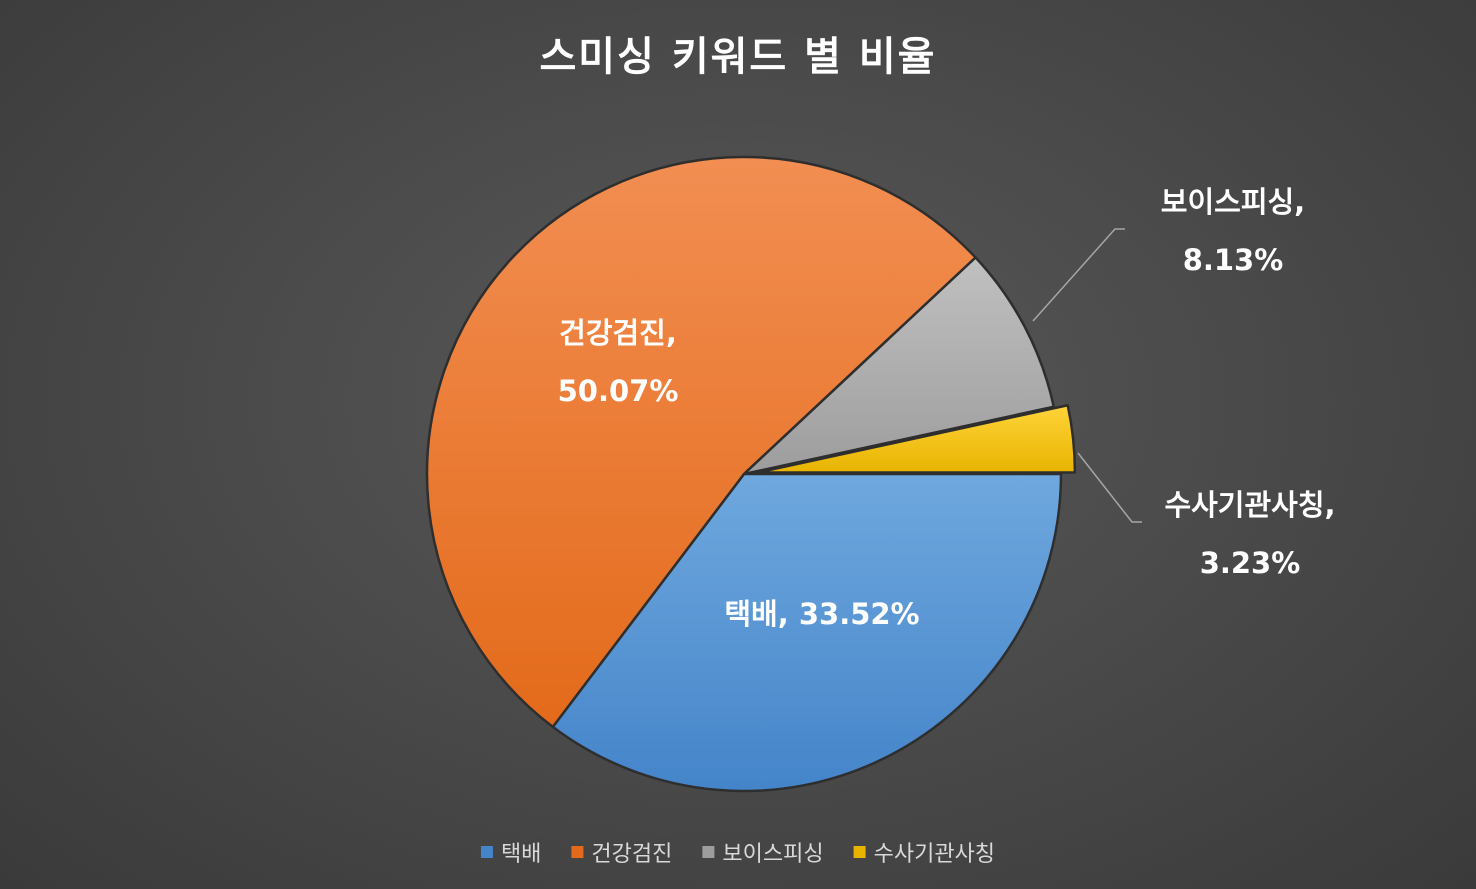 The image size is (1476, 889). Describe the element at coordinates (772, 854) in the screenshot. I see `legend-label-voice-phishing: 보이스피싱` at that location.